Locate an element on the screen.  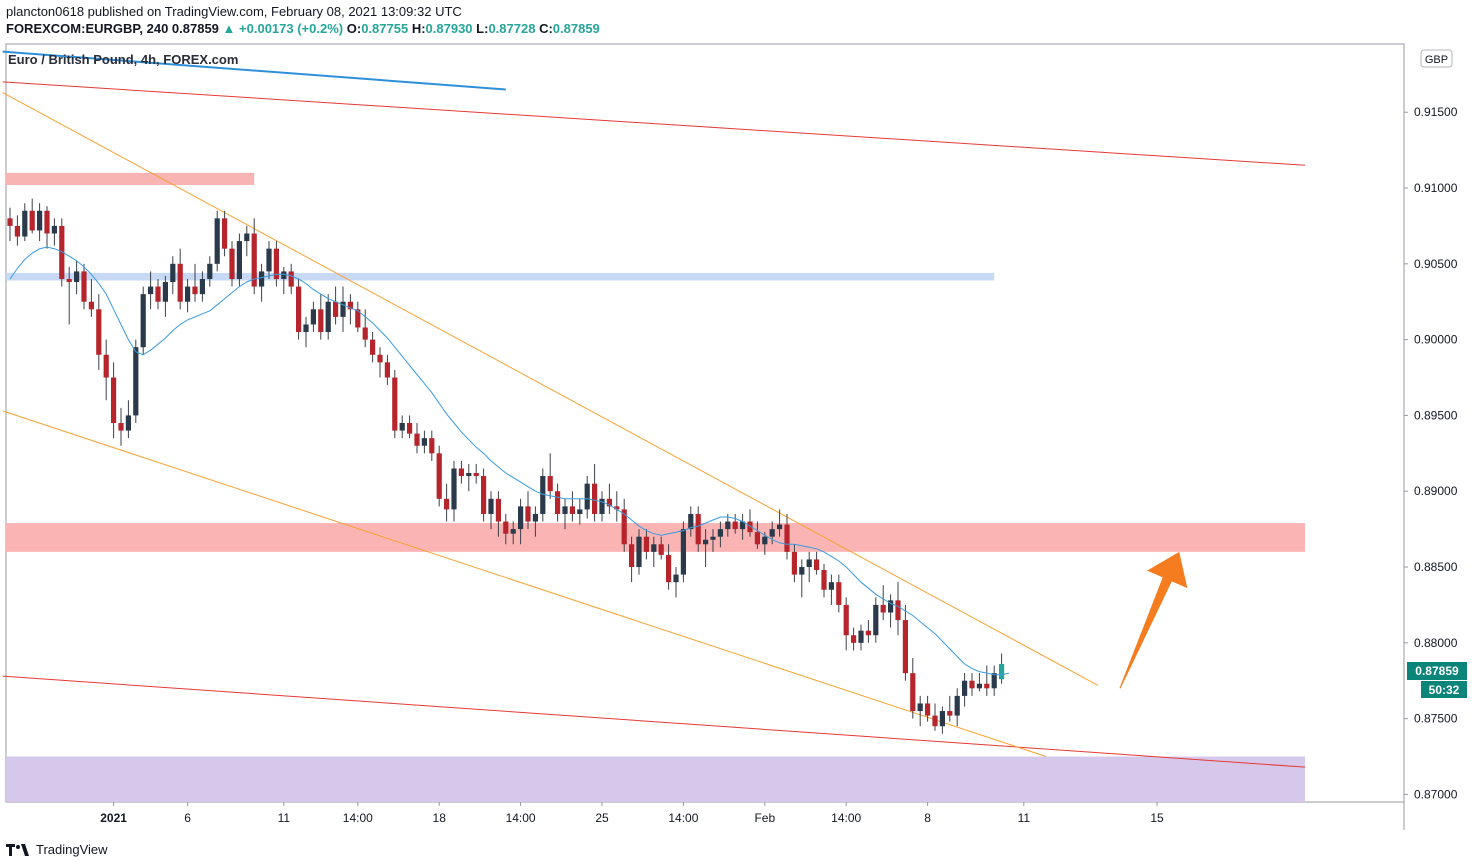
purple-zone is located at coordinates (655, 779).